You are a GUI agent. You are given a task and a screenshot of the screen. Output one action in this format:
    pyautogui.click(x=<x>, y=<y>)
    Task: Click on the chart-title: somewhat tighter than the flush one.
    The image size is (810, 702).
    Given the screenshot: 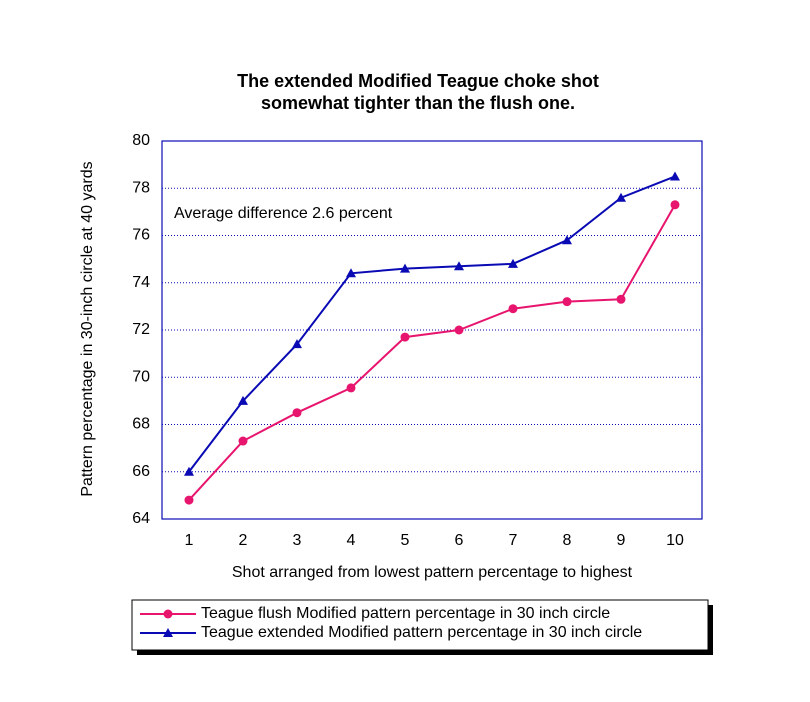 What is the action you would take?
    pyautogui.click(x=418, y=103)
    